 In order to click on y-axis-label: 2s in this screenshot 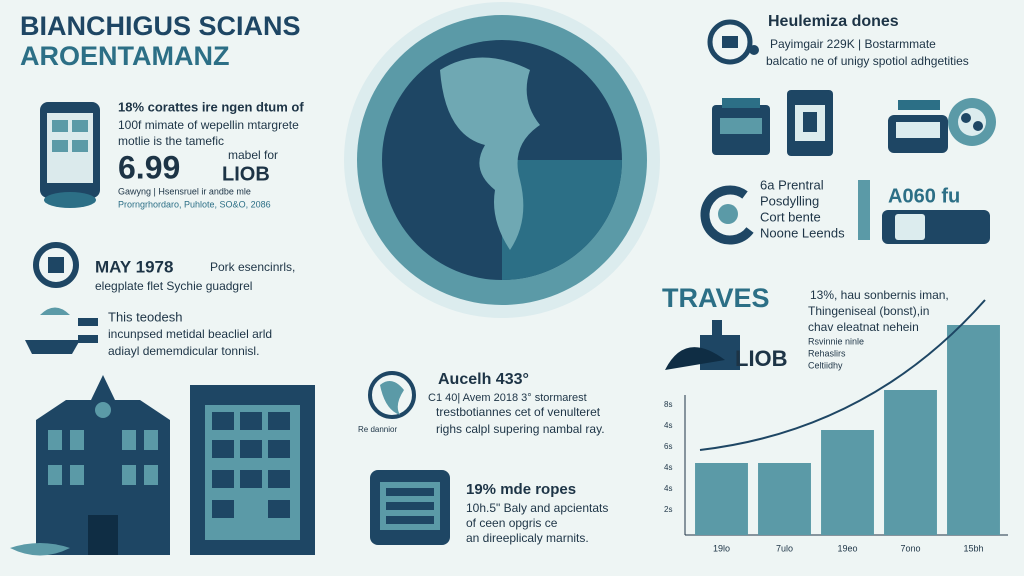, I will do `click(668, 509)`.